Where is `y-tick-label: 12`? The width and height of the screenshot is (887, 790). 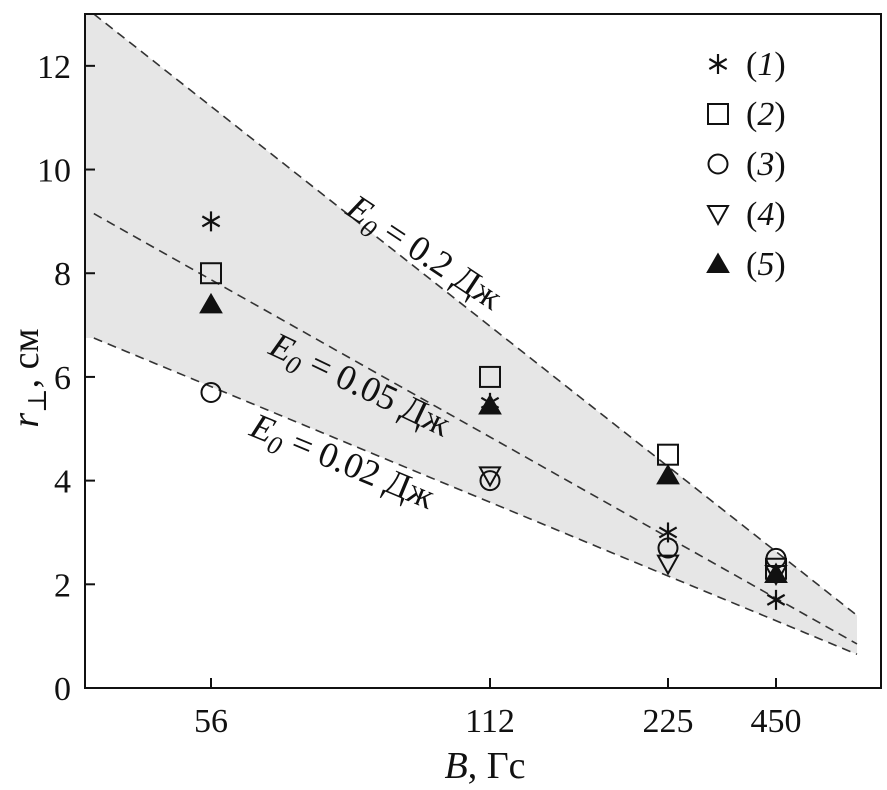 y-tick-label: 12 is located at coordinates (54, 67).